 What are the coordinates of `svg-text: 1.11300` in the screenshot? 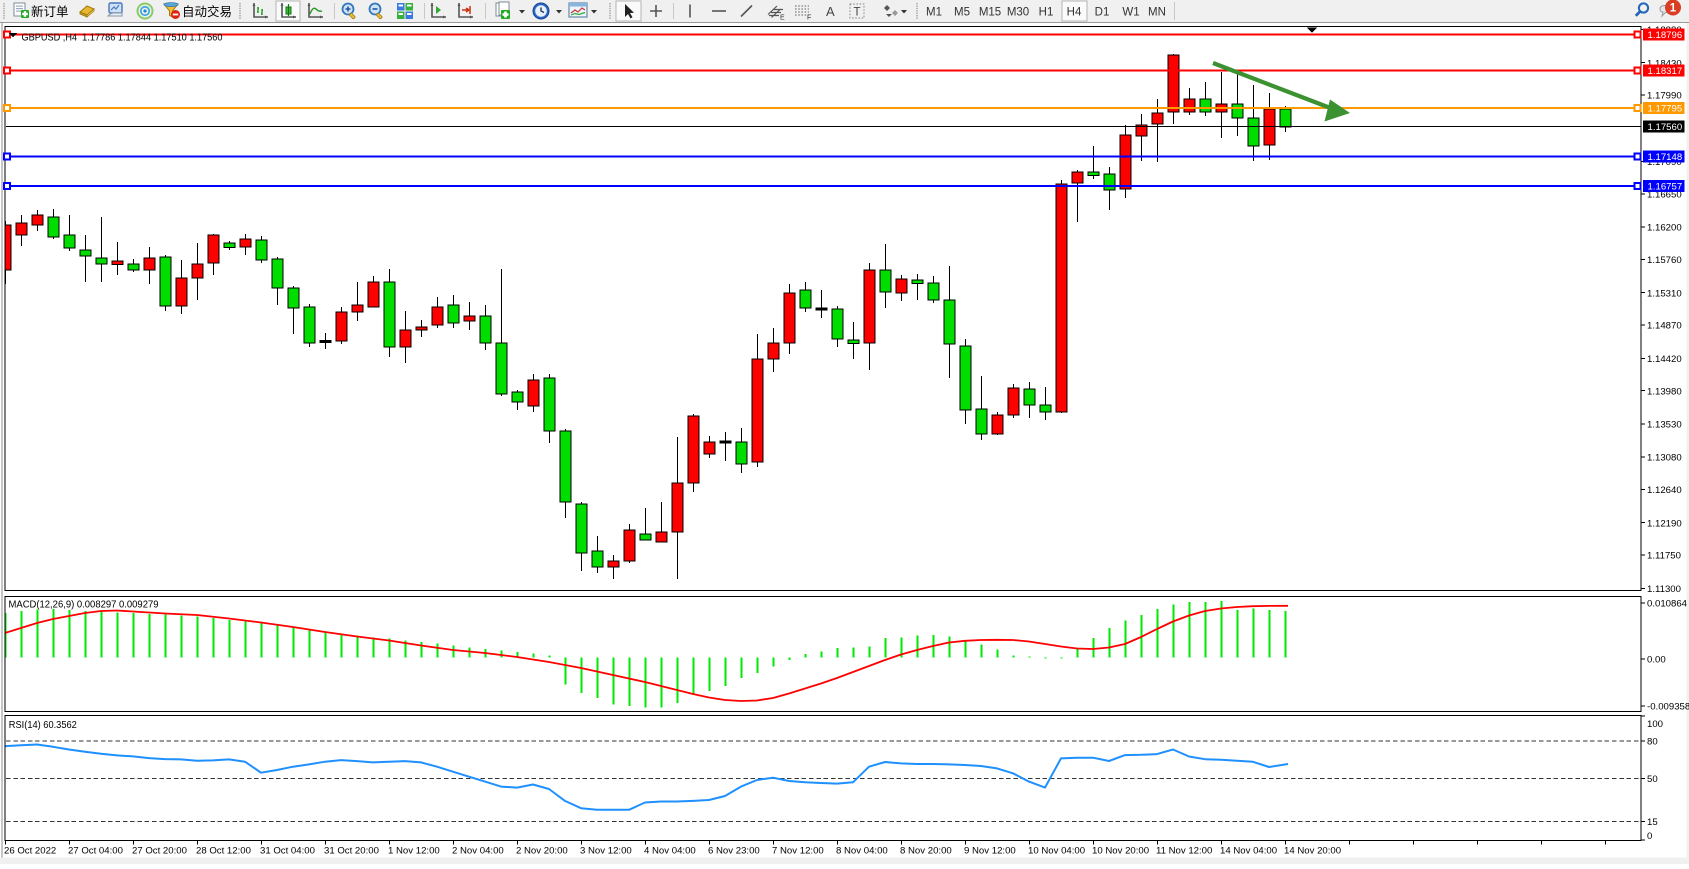 It's located at (1664, 589).